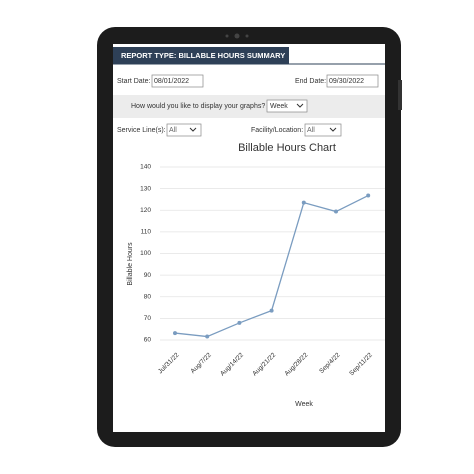 This screenshot has height=474, width=474. Describe the element at coordinates (145, 210) in the screenshot. I see `y-tick-label: 120` at that location.